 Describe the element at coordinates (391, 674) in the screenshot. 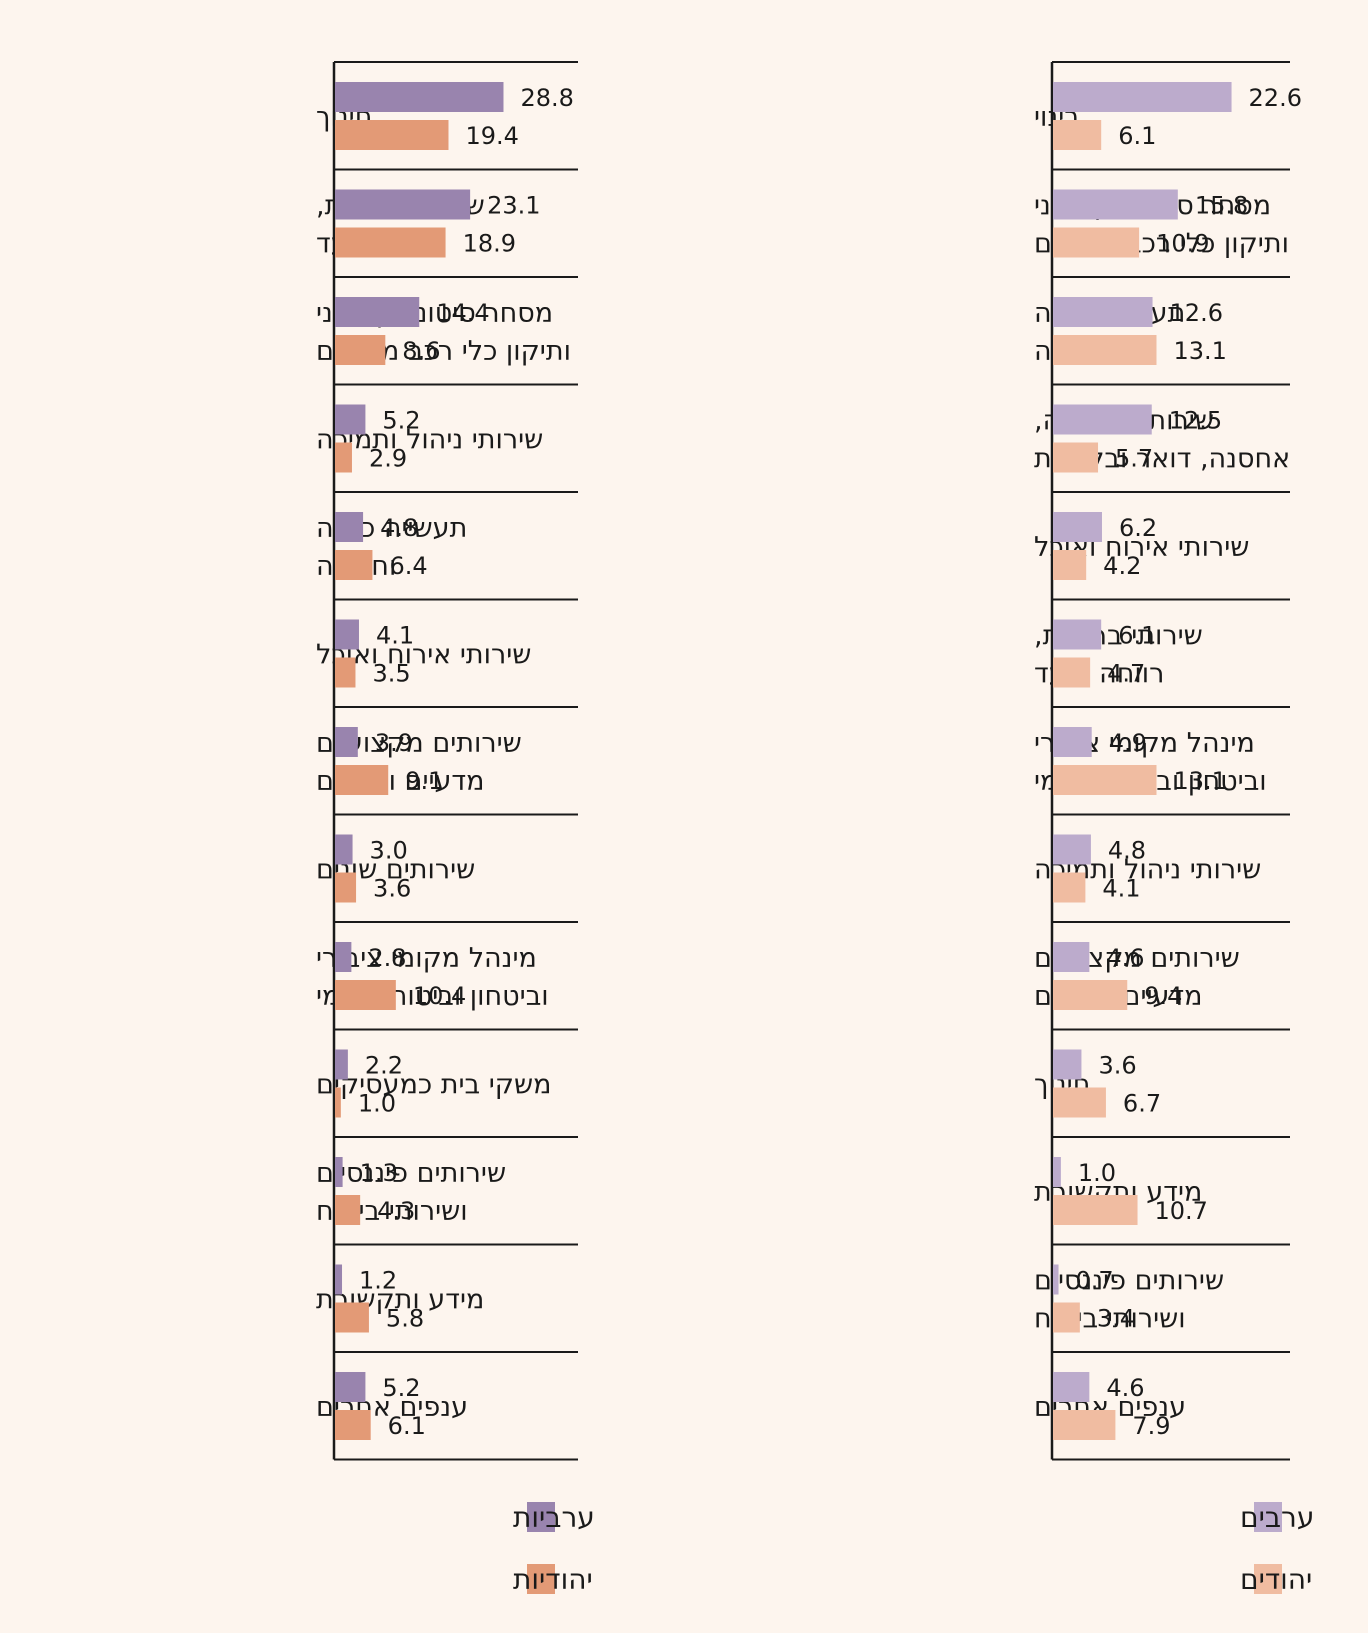

I see `women-value-label: 3.5` at that location.